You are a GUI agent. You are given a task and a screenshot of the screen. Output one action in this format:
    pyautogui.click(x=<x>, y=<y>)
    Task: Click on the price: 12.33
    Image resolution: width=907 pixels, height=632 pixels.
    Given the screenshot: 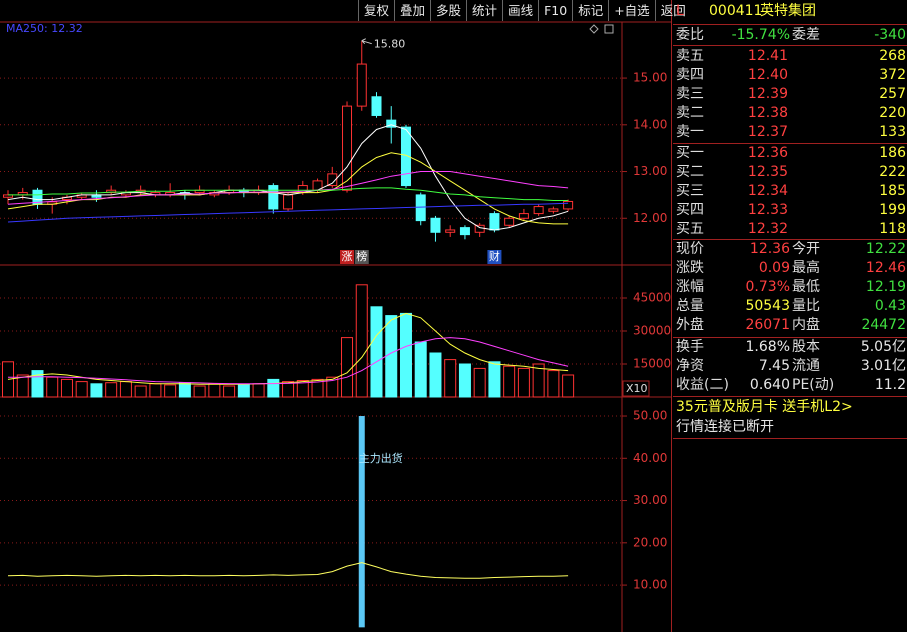 What is the action you would take?
    pyautogui.click(x=767, y=210)
    